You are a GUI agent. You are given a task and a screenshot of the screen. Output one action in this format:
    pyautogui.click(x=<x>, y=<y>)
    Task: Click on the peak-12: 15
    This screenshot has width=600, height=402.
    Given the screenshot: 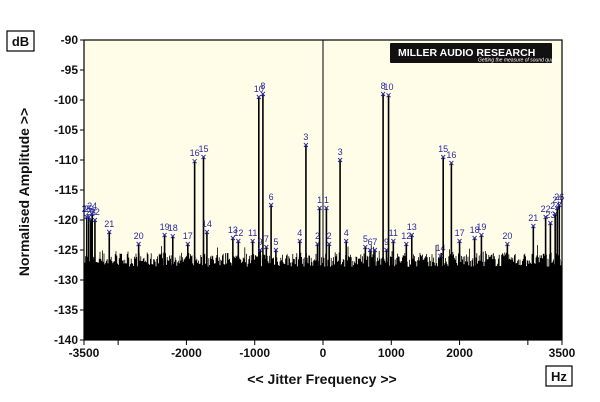 What is the action you would take?
    pyautogui.click(x=203, y=206)
    